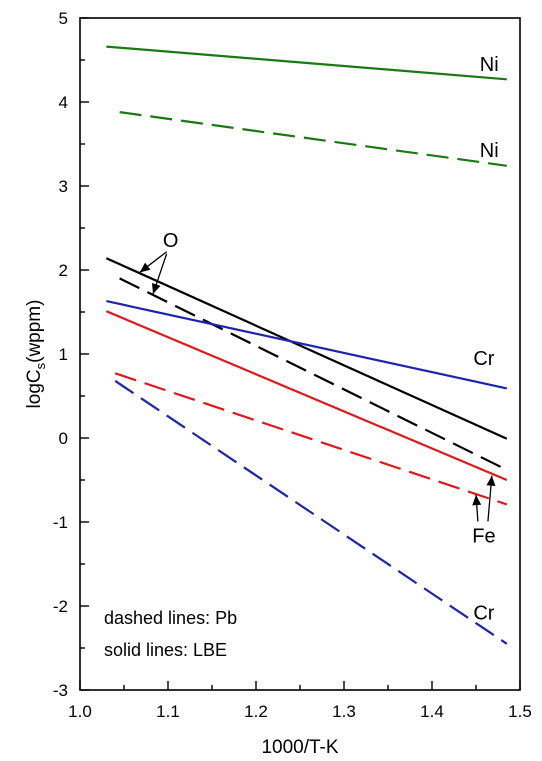 The width and height of the screenshot is (542, 761). I want to click on x-tick-label: 1.4, so click(432, 711).